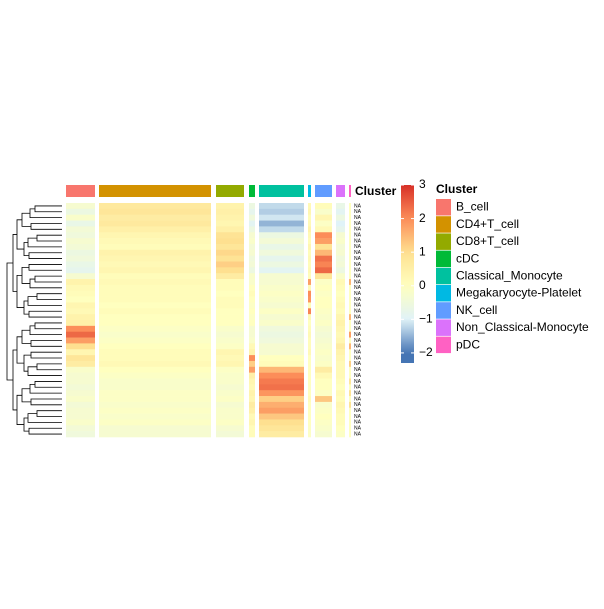 This screenshot has width=604, height=609. What do you see at coordinates (422, 285) in the screenshot?
I see `color-tick-label: 0` at bounding box center [422, 285].